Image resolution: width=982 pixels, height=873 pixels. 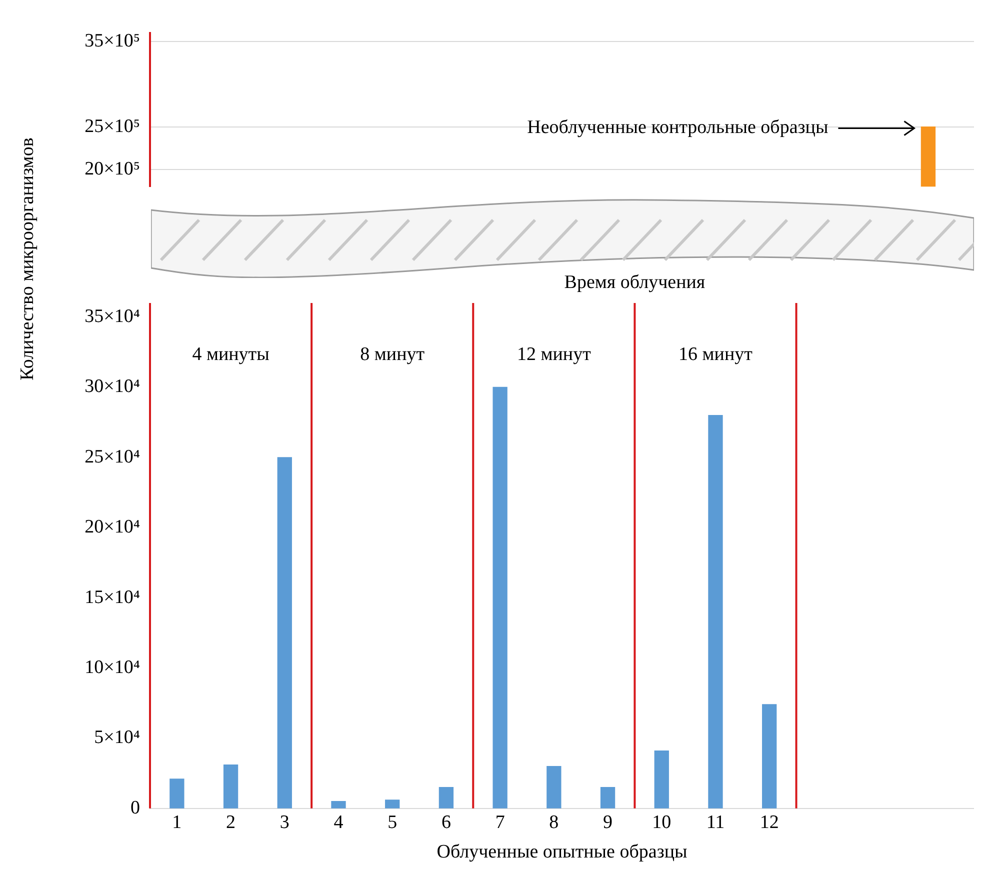 What do you see at coordinates (112, 317) in the screenshot?
I see `y-tick-label: 35×10⁴` at bounding box center [112, 317].